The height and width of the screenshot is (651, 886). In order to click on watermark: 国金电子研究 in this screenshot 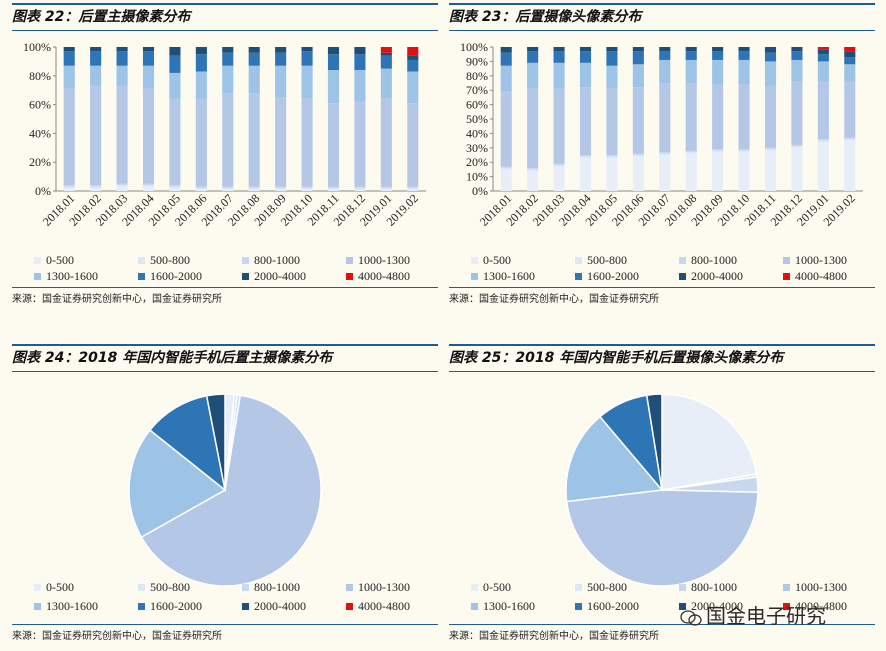, I will do `click(753, 614)`.